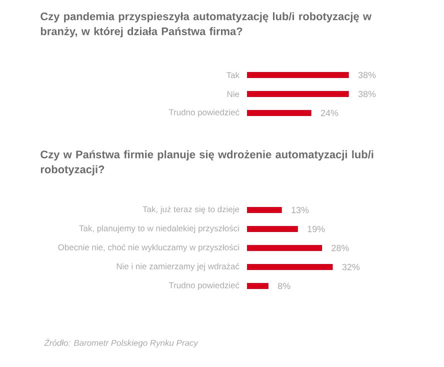  Describe the element at coordinates (351, 267) in the screenshot. I see `data-label: 32%` at that location.